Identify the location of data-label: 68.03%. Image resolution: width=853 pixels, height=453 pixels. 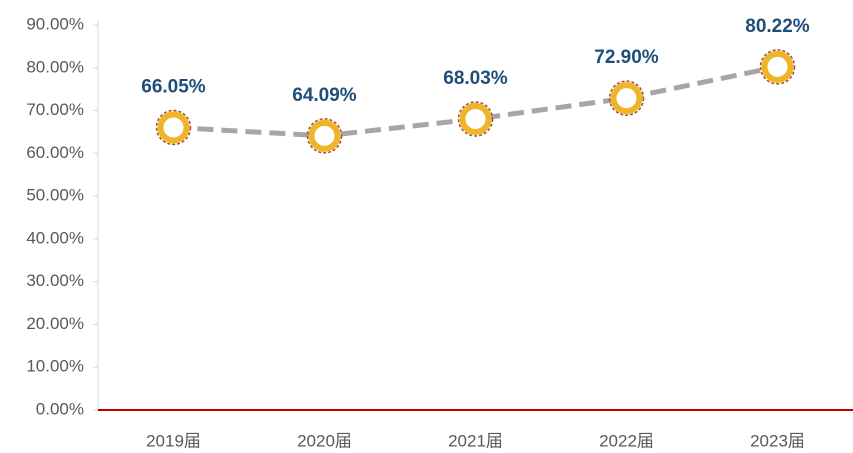
(475, 78).